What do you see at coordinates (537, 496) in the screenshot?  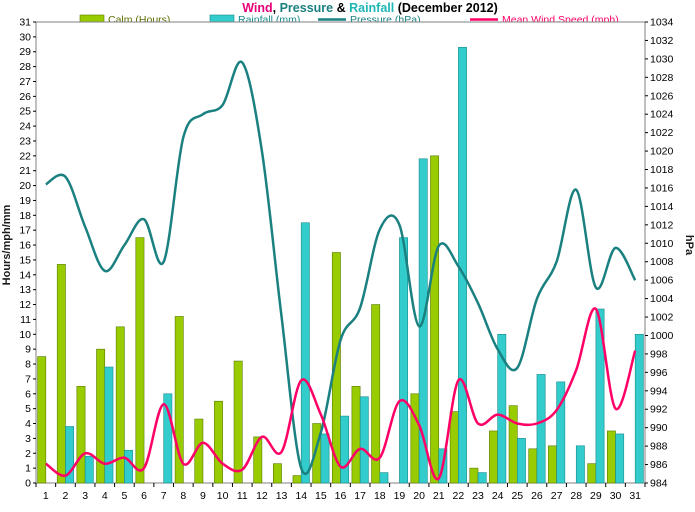 I see `x-tick-label: 26` at bounding box center [537, 496].